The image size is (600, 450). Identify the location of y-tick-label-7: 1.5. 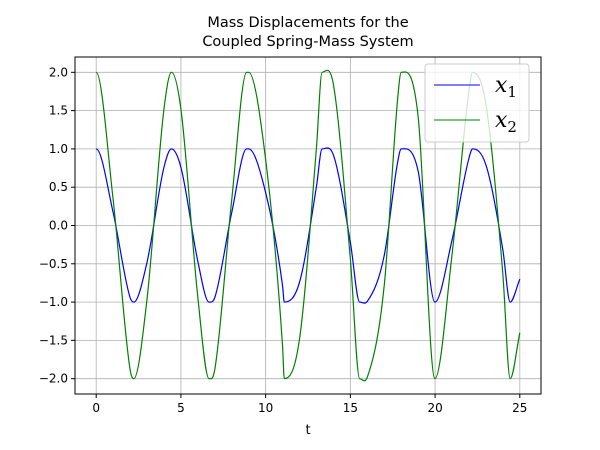
(58, 111).